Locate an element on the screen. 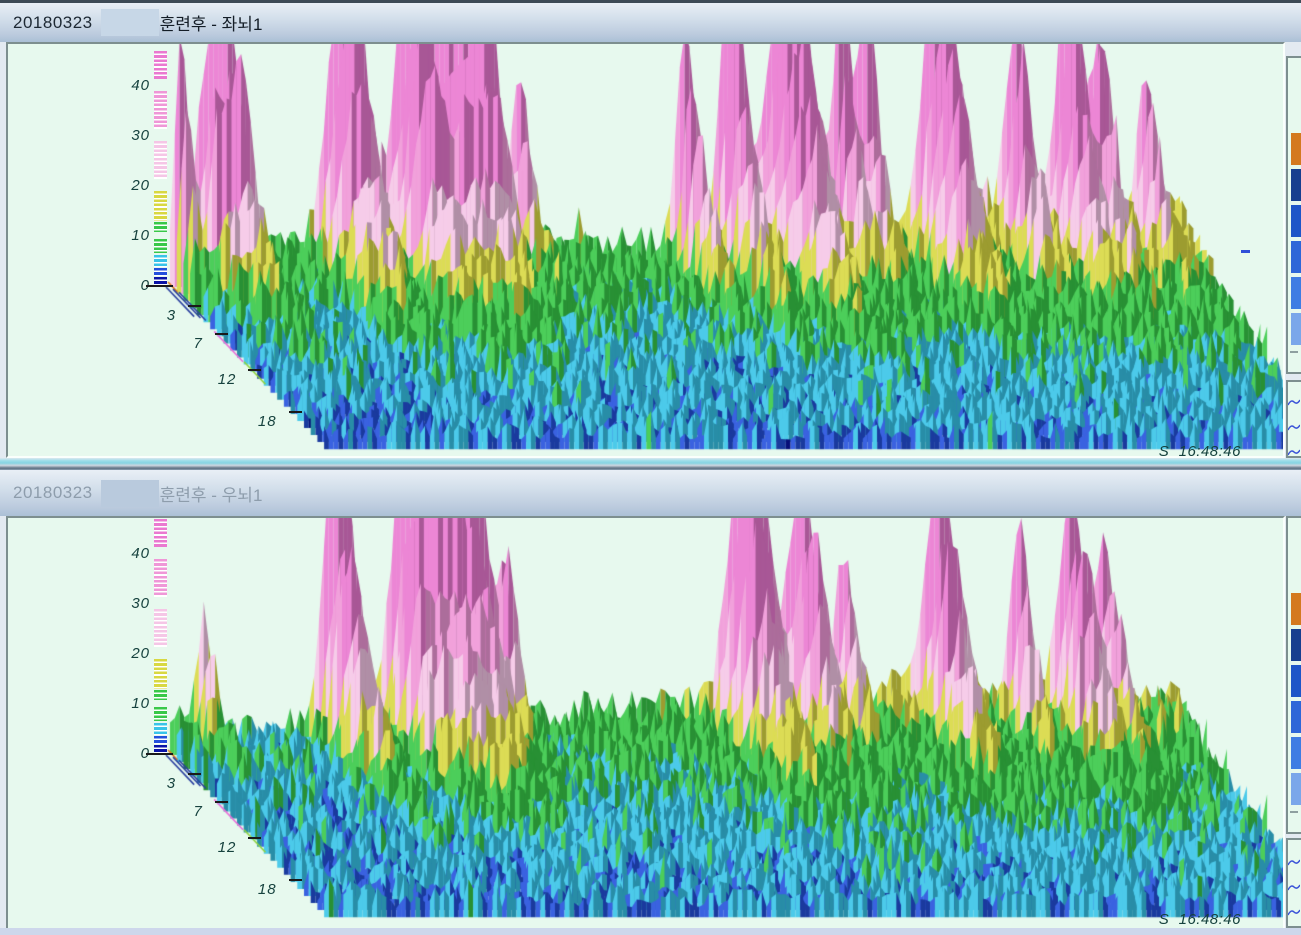 The image size is (1301, 935). mini-trend-panel-bottom is located at coordinates (1293, 883).